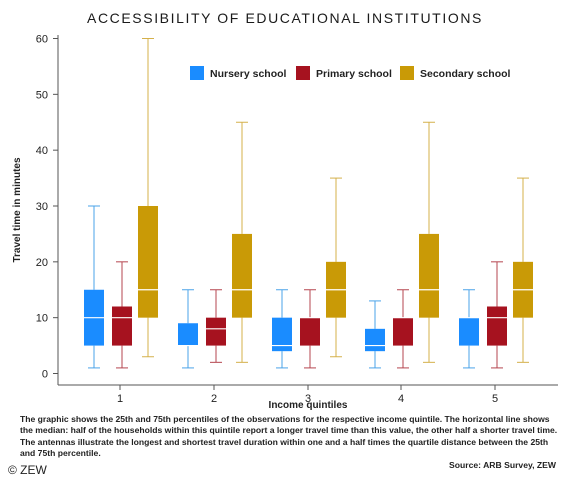 The height and width of the screenshot is (480, 570). Describe the element at coordinates (214, 399) in the screenshot. I see `x-tick-label: 2` at that location.